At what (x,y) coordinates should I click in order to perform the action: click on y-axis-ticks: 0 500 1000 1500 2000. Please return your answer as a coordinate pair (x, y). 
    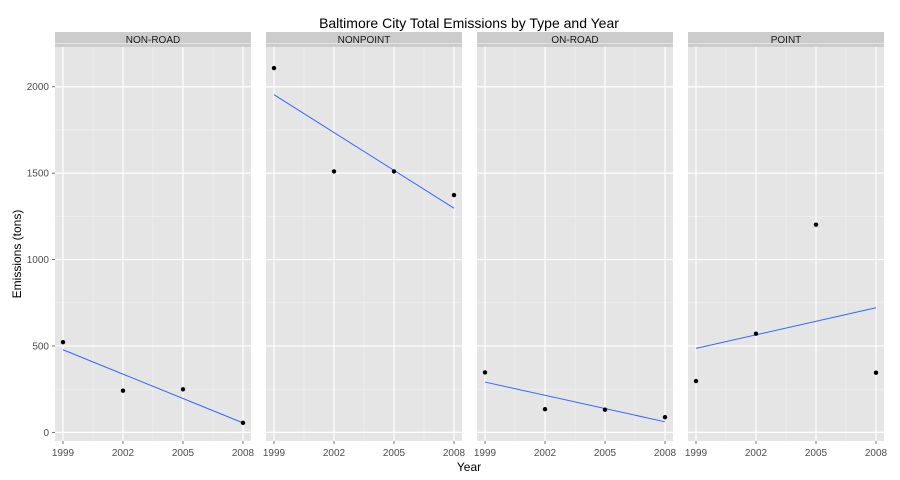
    Looking at the image, I should click on (41, 260).